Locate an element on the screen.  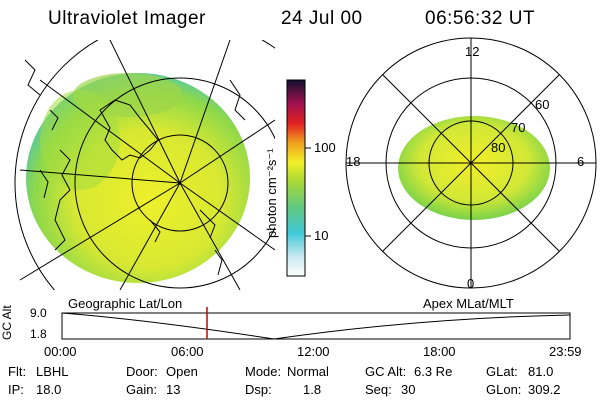
altitude-ytick-1.8: 1.8 is located at coordinates (38, 334).